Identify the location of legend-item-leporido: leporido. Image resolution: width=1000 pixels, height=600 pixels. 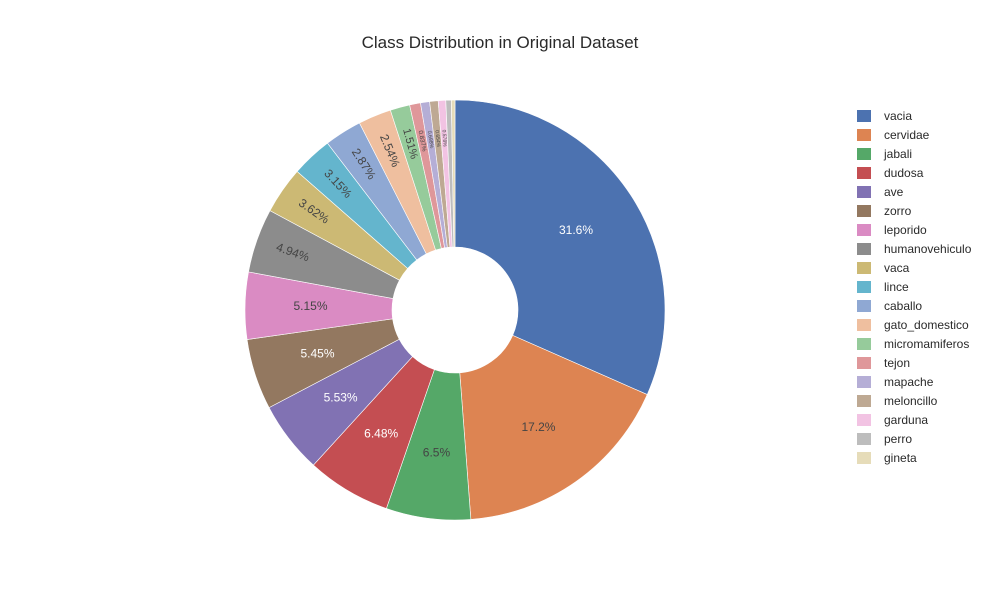
(914, 229).